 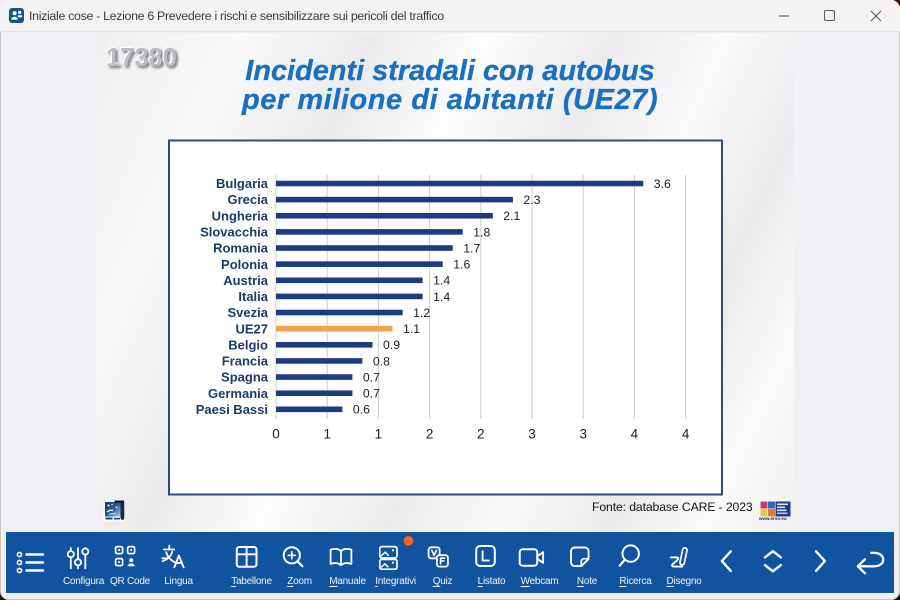 What do you see at coordinates (391, 345) in the screenshot?
I see `svg-text: 0.9` at bounding box center [391, 345].